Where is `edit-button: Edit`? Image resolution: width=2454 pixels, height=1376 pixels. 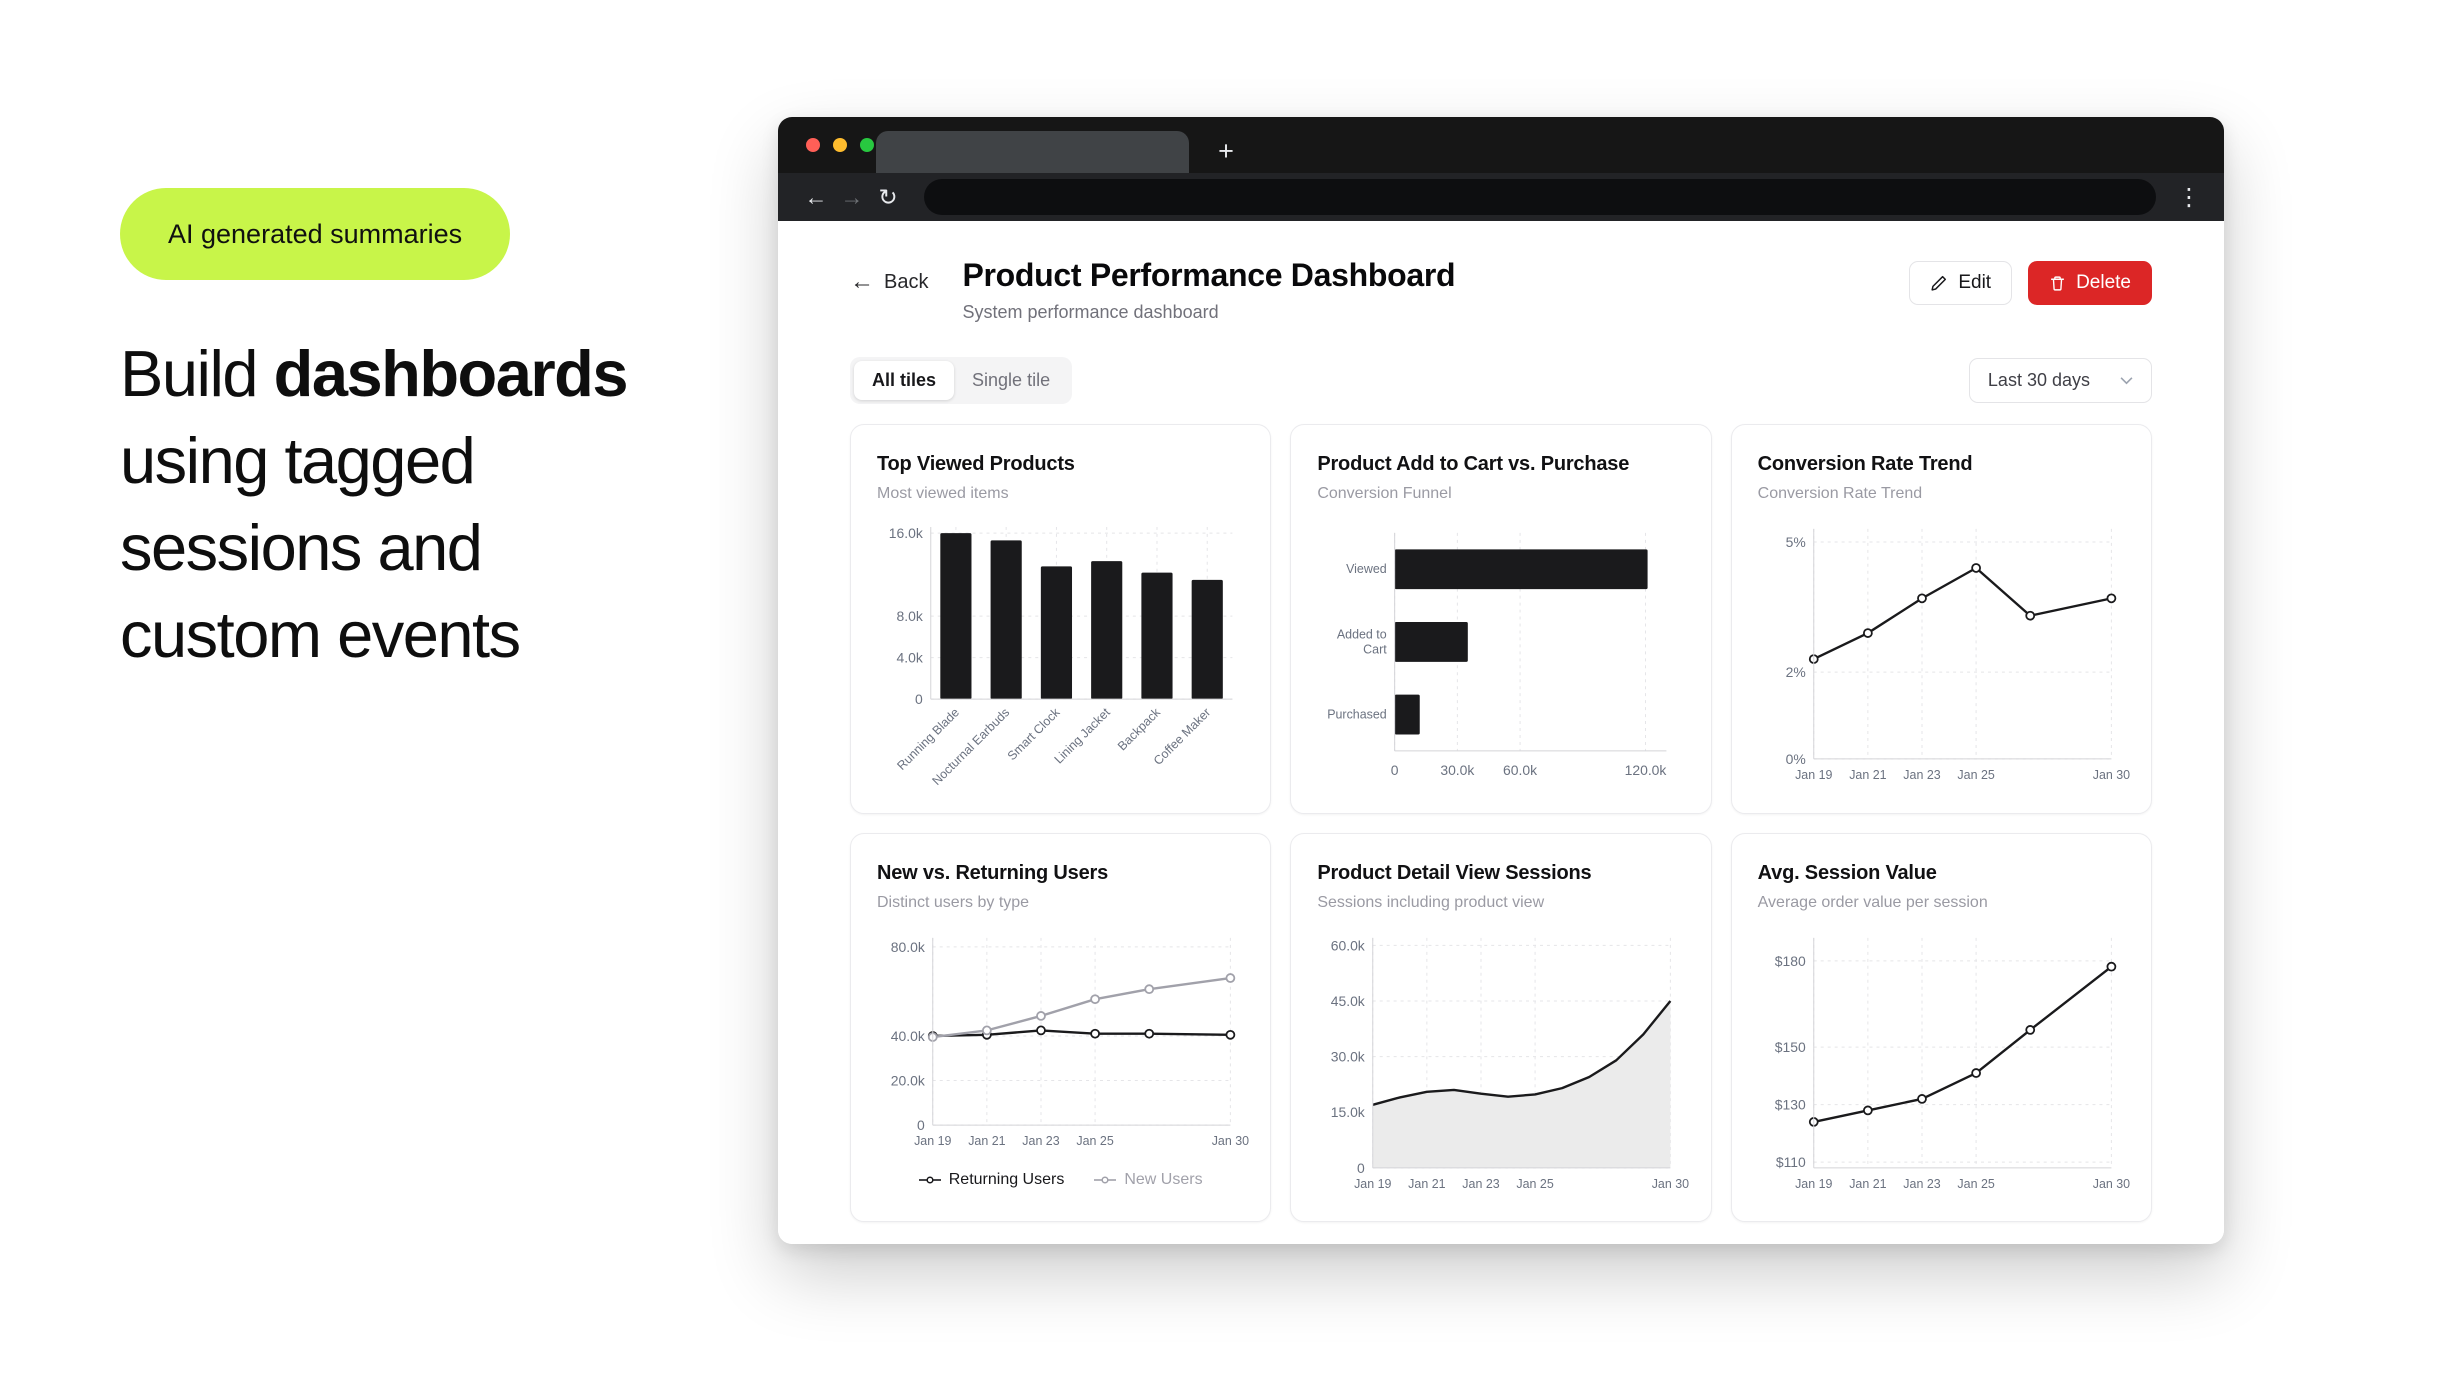 edit-button: Edit is located at coordinates (1961, 283).